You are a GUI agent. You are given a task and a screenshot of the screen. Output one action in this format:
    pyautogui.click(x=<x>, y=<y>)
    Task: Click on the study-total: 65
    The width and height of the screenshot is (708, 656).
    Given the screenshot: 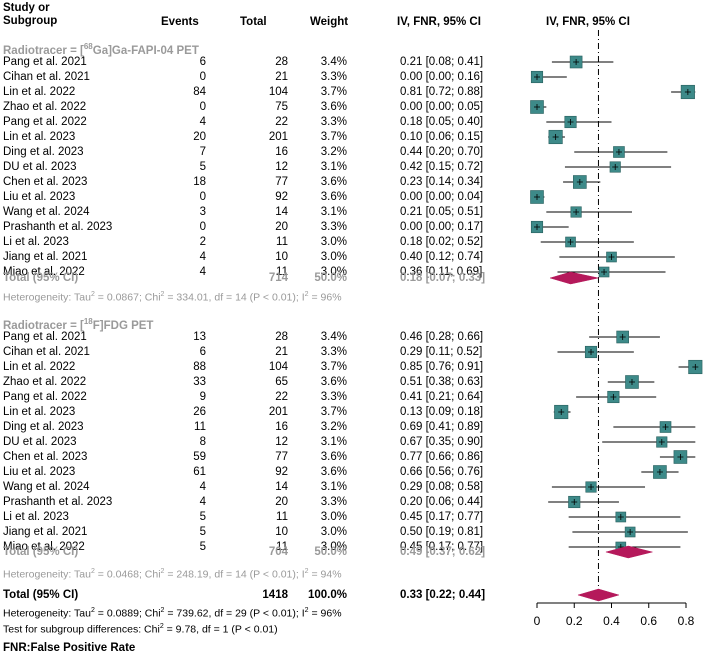 What is the action you would take?
    pyautogui.click(x=281, y=382)
    